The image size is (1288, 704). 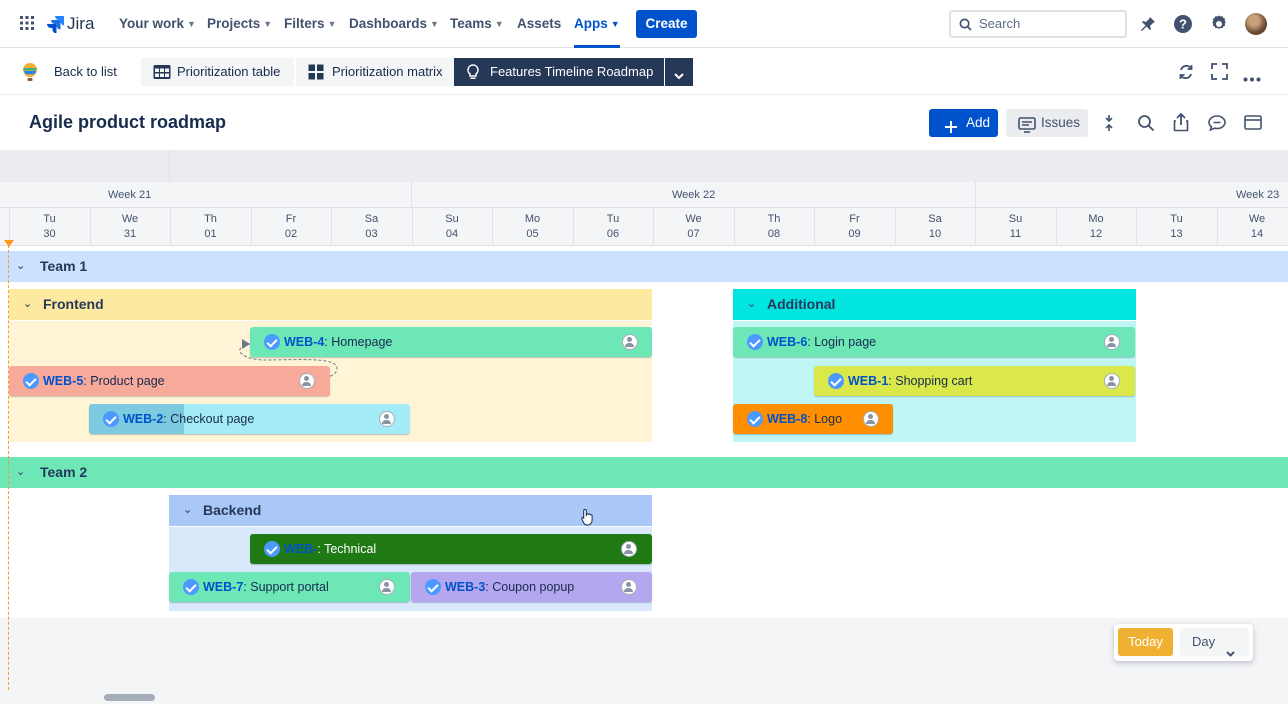 I want to click on week-row: Week 21 Week 22 Week 23, so click(x=644, y=195).